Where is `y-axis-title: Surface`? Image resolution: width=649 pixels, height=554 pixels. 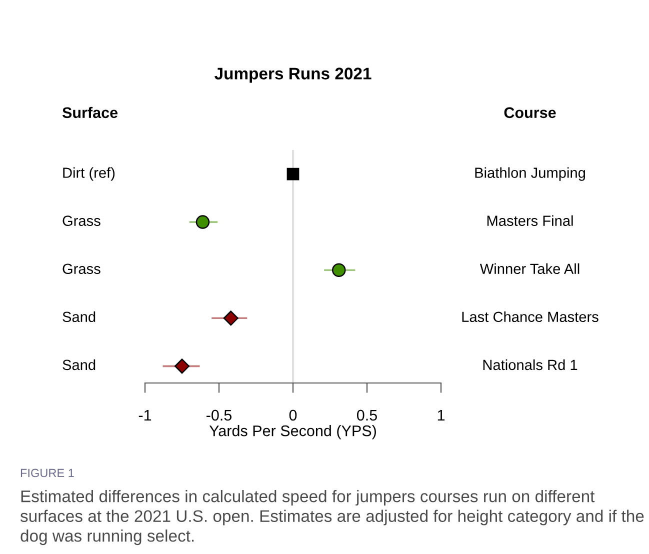 y-axis-title: Surface is located at coordinates (90, 112).